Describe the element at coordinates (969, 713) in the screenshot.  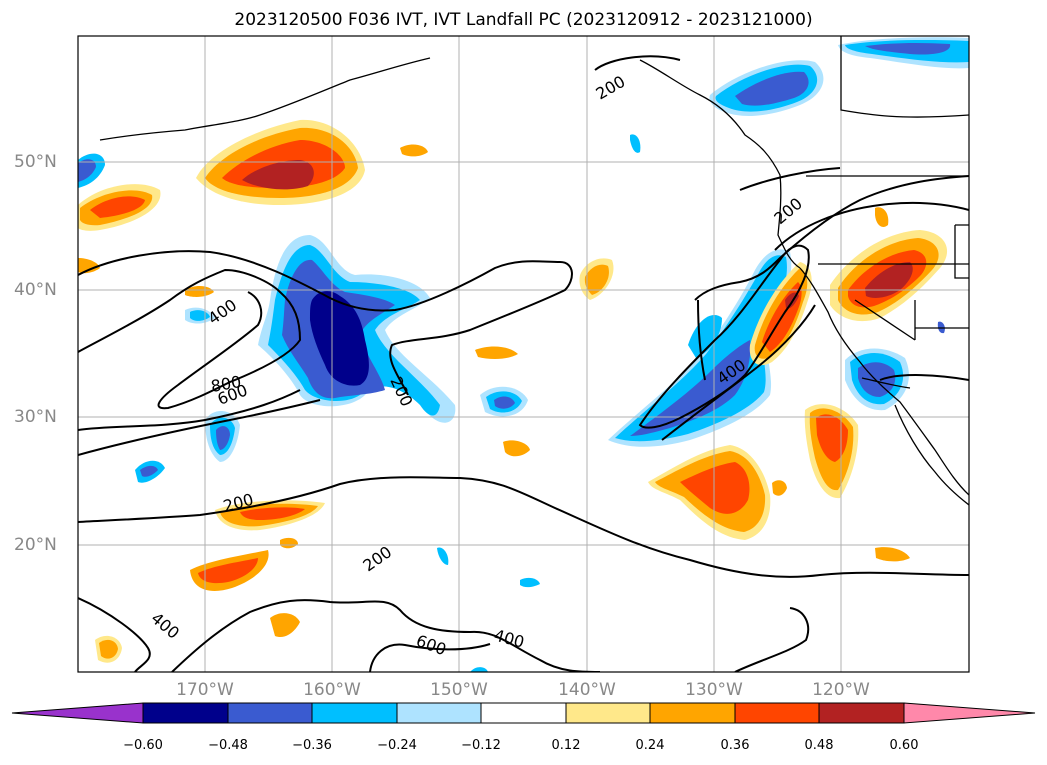
I see `colorbar-extend-max` at that location.